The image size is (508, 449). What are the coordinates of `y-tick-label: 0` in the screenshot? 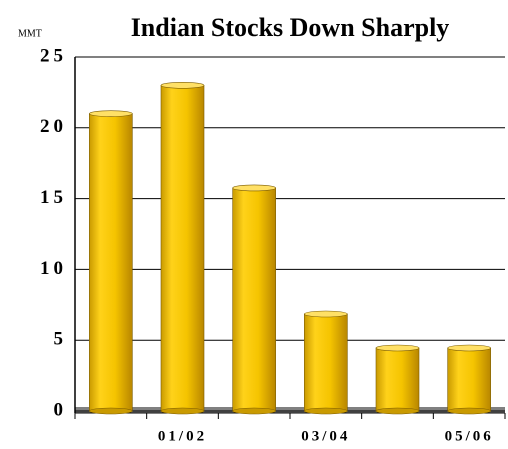 It's located at (61, 409).